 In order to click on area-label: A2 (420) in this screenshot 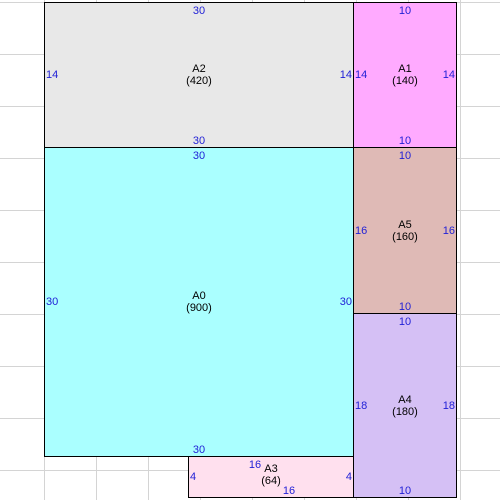, I will do `click(199, 75)`.